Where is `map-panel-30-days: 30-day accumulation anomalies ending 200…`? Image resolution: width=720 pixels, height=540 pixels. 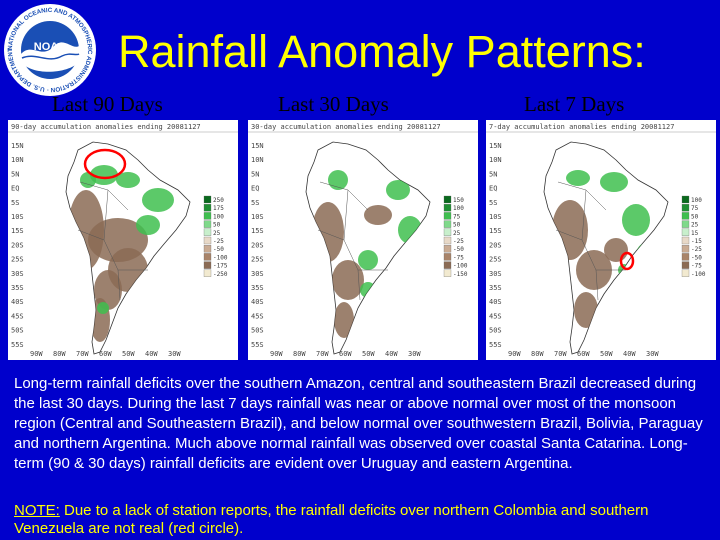 map-panel-30-days: 30-day accumulation anomalies ending 200… is located at coordinates (363, 240).